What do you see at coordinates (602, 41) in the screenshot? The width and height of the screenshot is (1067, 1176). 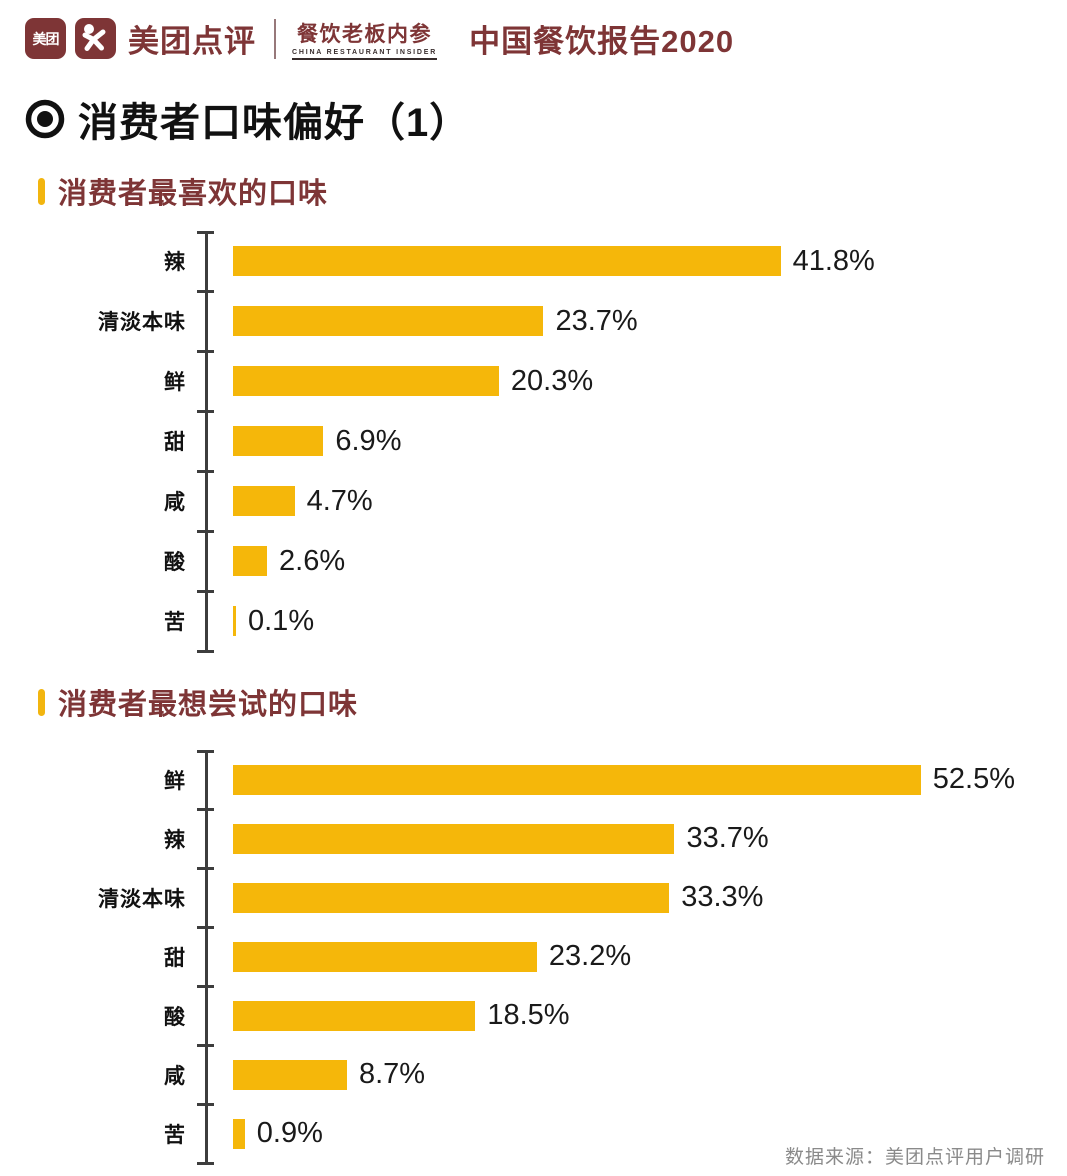 I see `report-title: 中国餐饮报告2020` at bounding box center [602, 41].